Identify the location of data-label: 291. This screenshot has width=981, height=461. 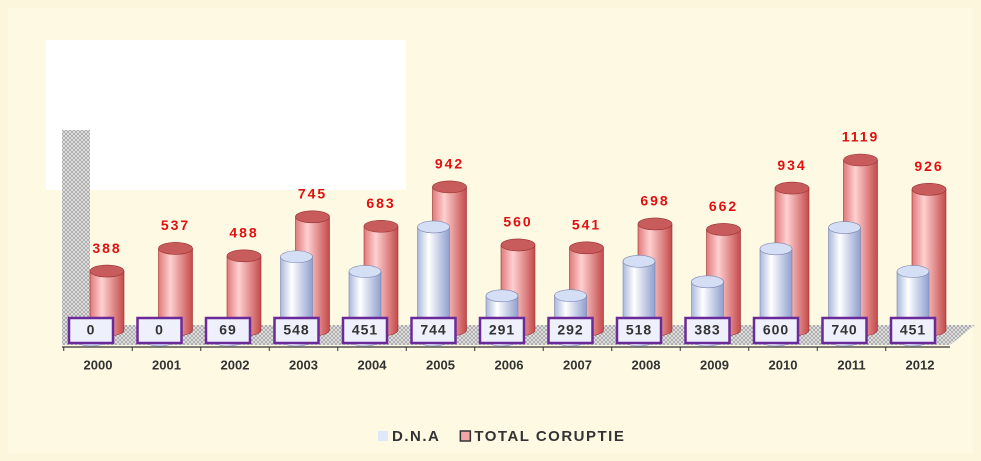
(502, 330).